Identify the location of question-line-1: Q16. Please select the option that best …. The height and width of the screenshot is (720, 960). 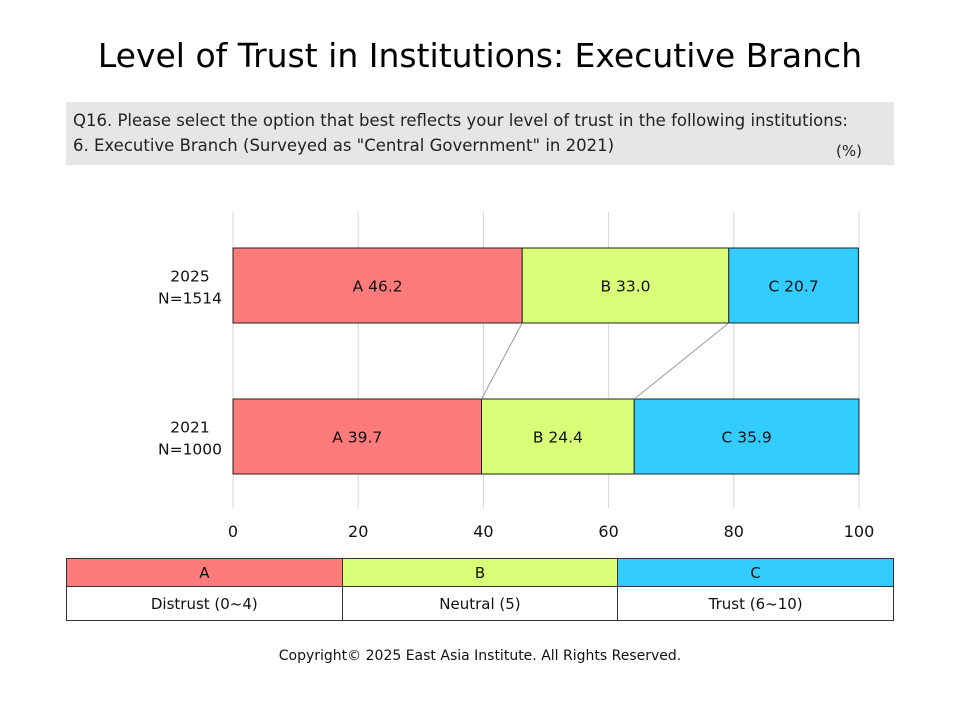
(460, 120).